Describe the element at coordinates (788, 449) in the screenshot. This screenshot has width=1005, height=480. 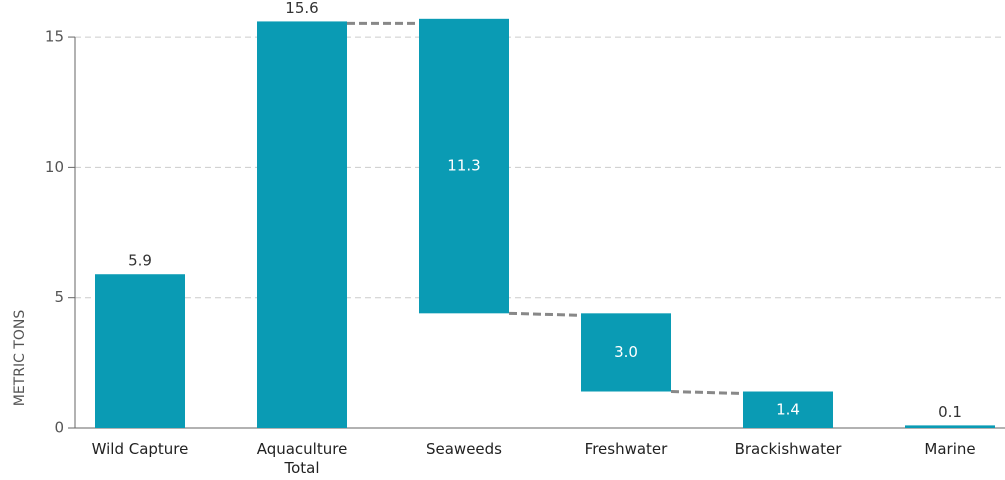
I see `x-tick-label: Brackishwater` at that location.